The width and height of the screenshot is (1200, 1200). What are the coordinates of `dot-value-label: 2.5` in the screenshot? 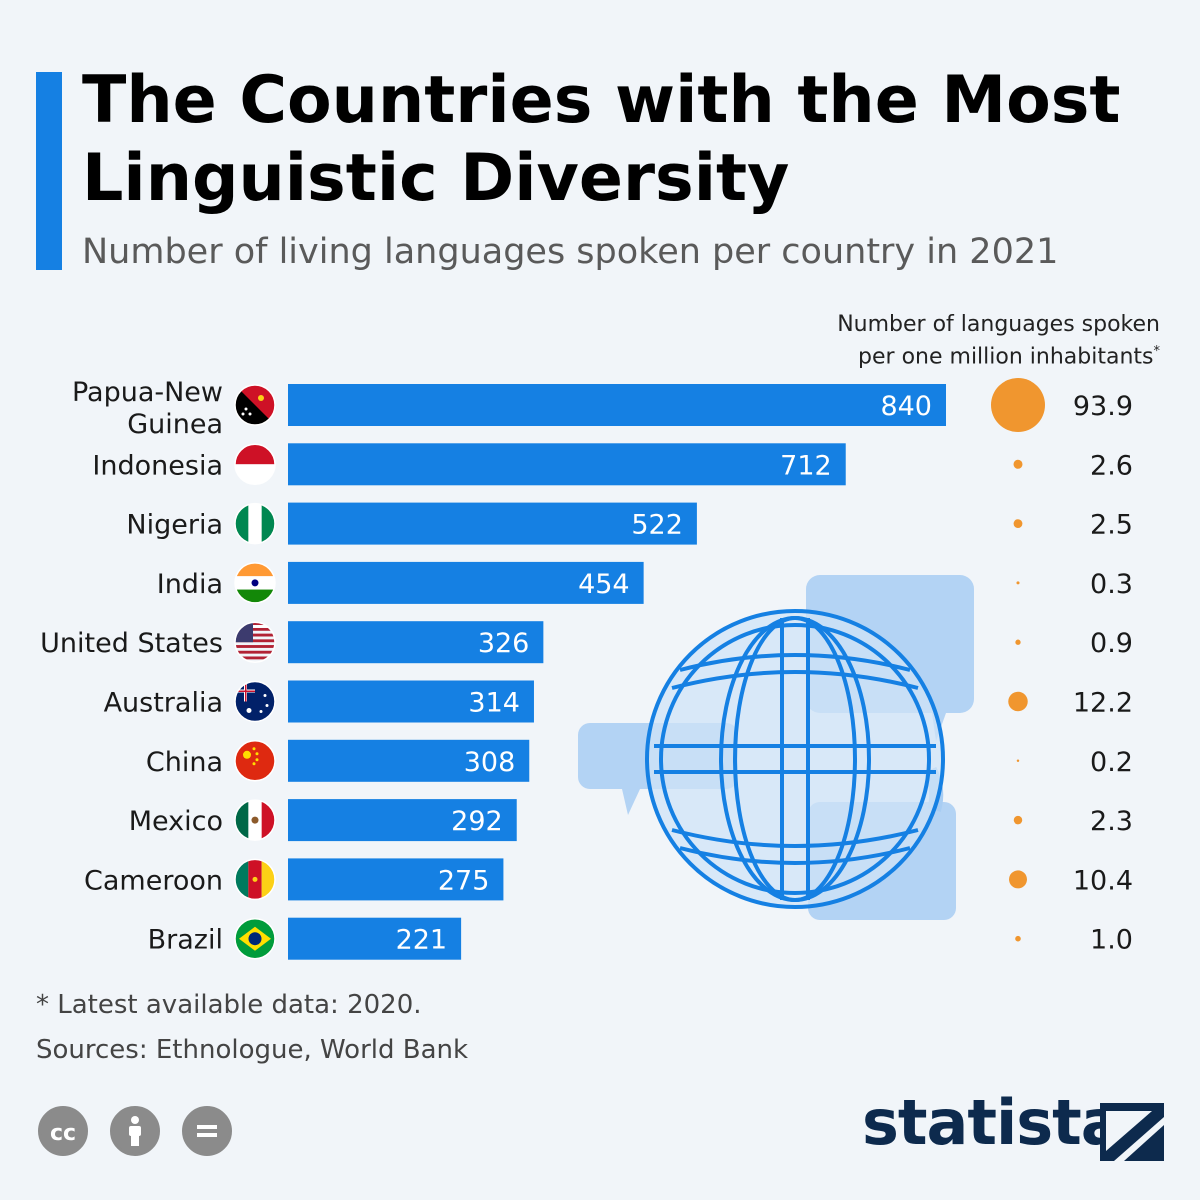 It's located at (1111, 525).